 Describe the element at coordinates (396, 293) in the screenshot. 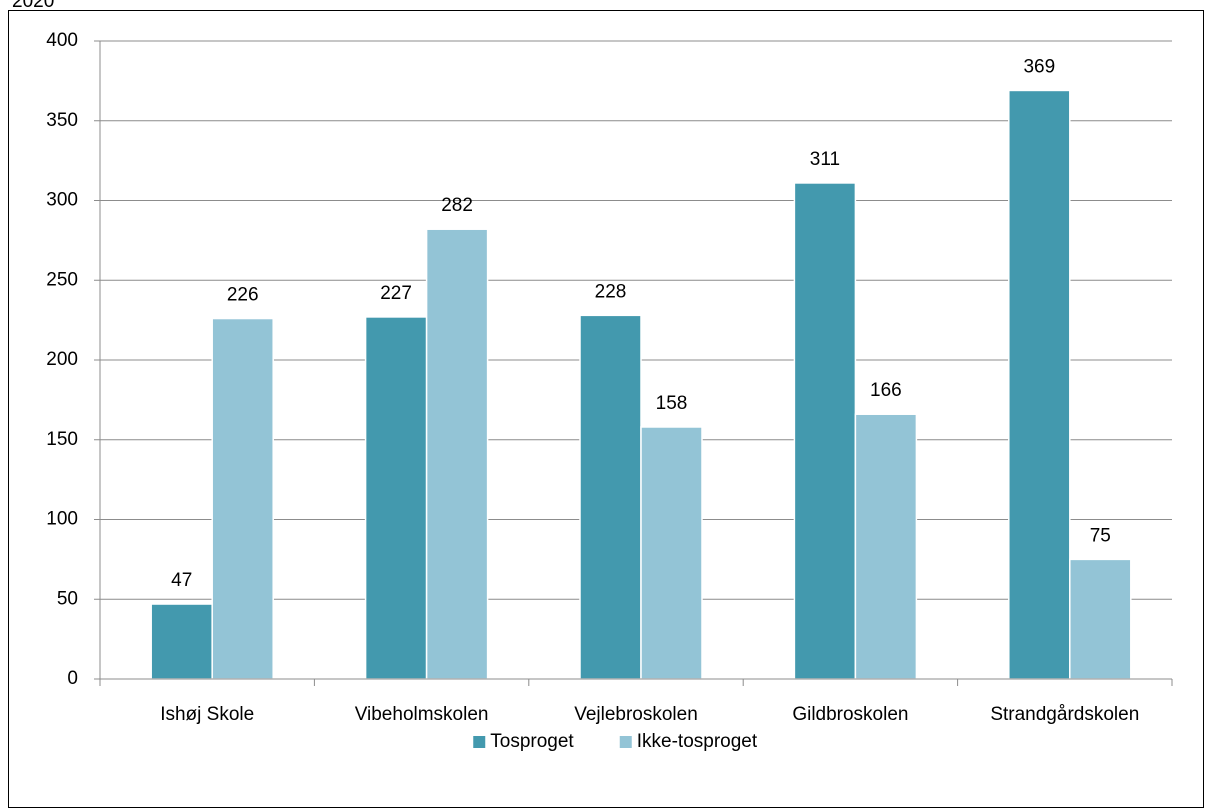

I see `value-label: 227` at that location.